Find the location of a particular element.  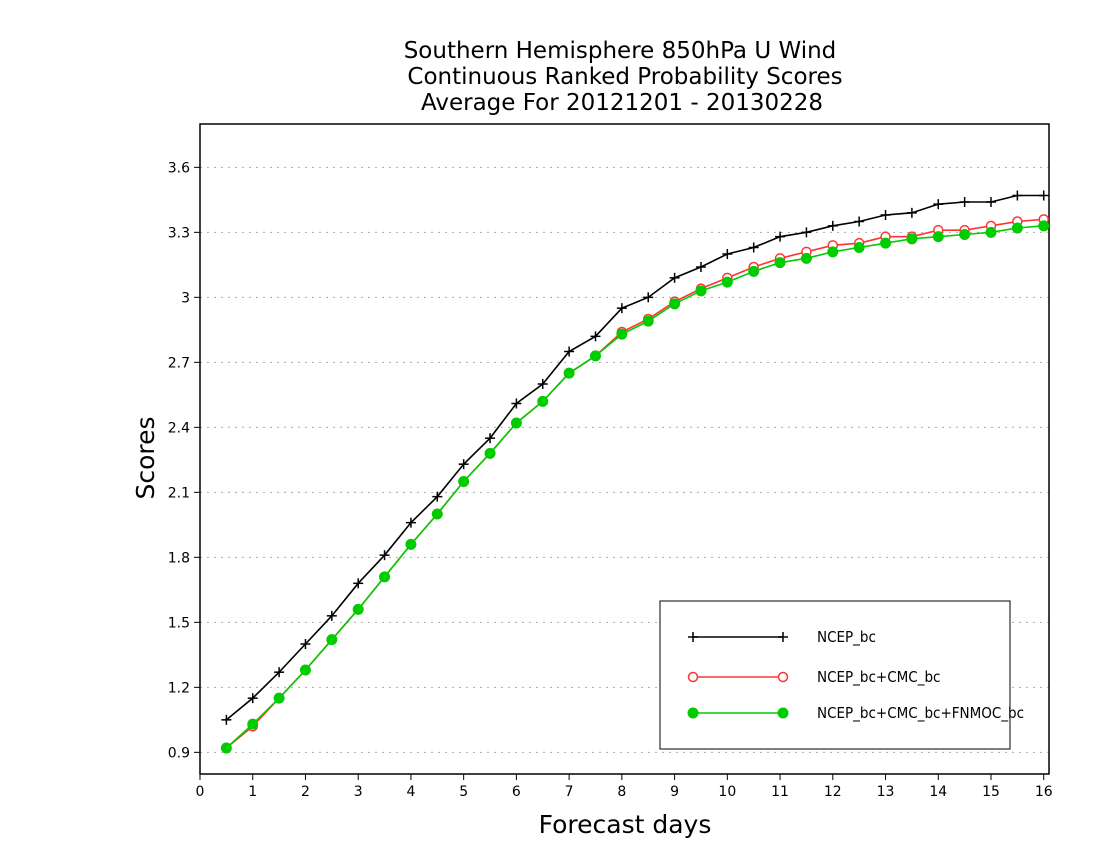

y-tick-label: 3.6 is located at coordinates (179, 168).